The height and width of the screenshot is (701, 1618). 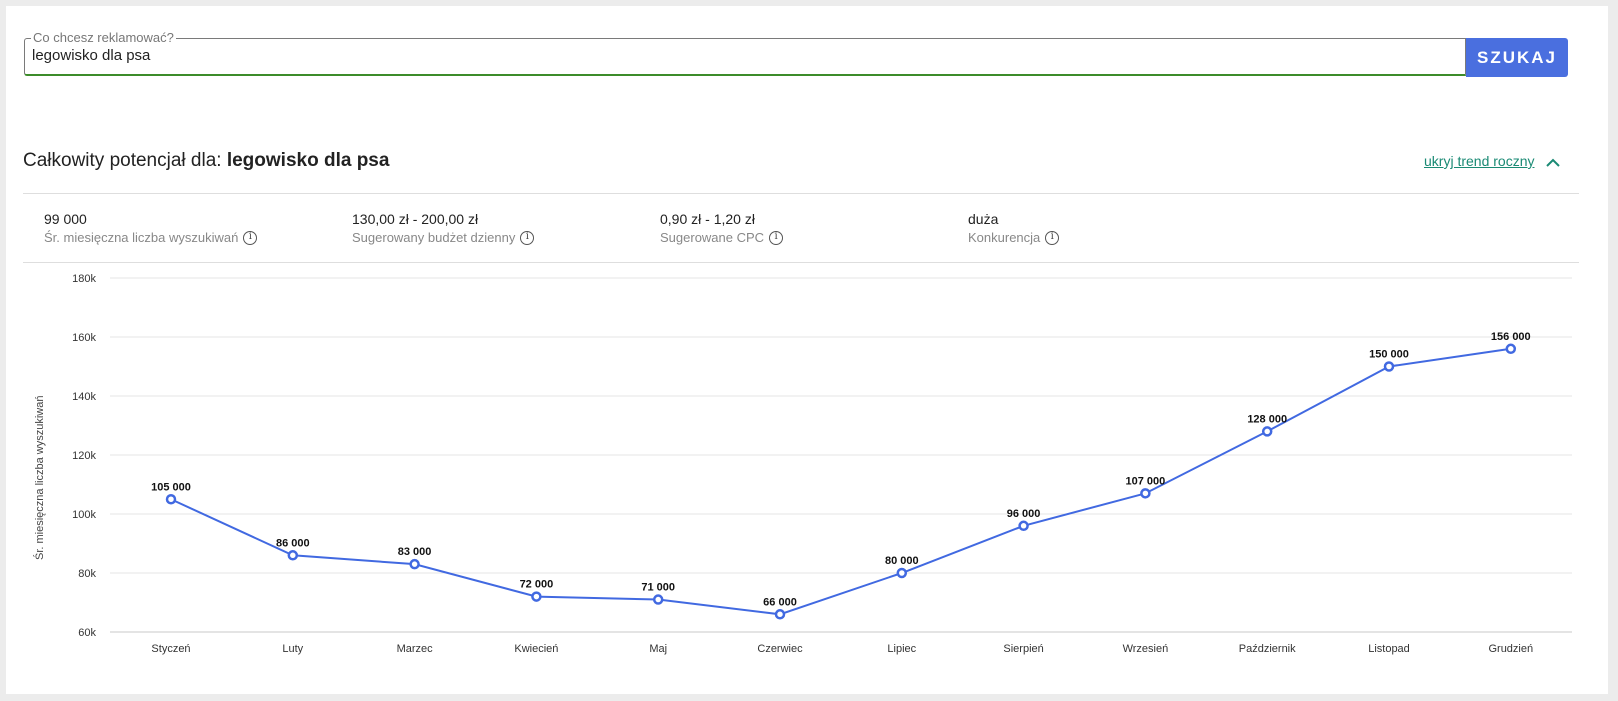 I want to click on x-tick-label: Kwiecień, so click(x=536, y=649).